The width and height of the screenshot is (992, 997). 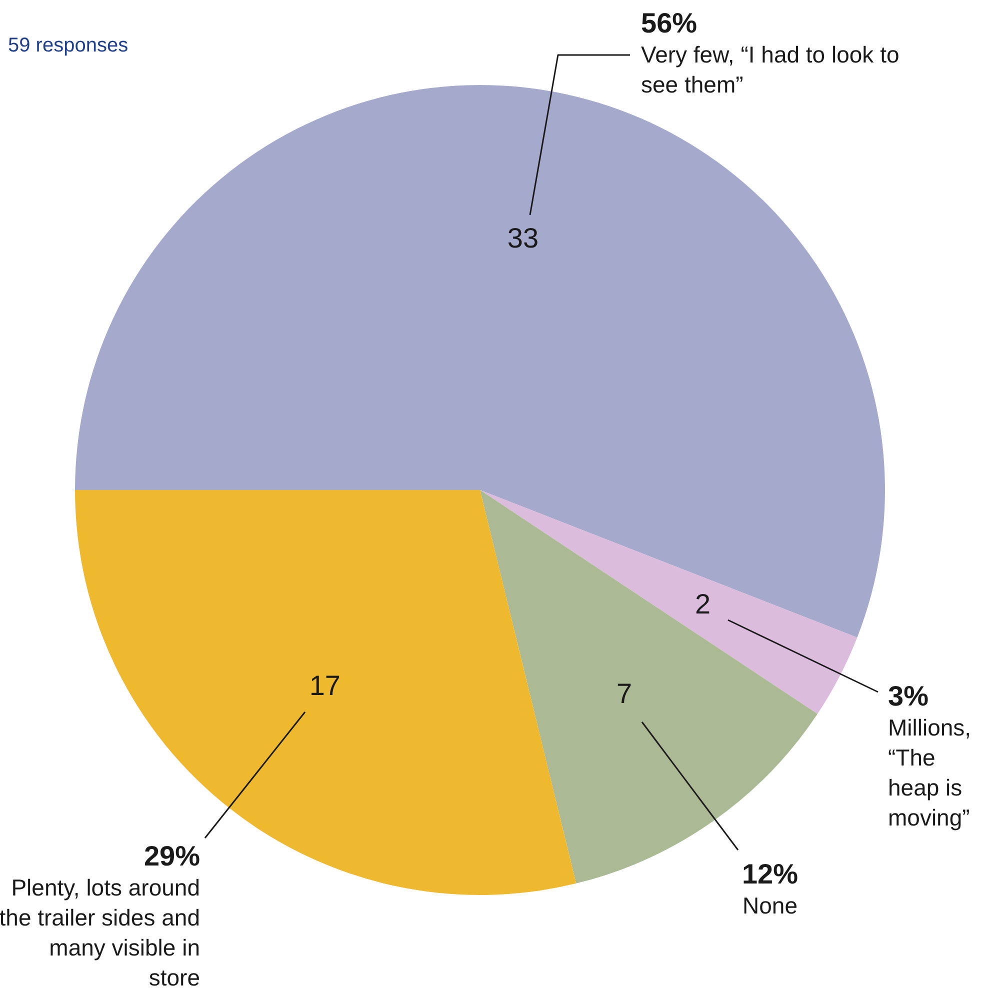 What do you see at coordinates (100, 932) in the screenshot?
I see `slice-label: Plenty, lots around the trailer sides and many visible in store` at bounding box center [100, 932].